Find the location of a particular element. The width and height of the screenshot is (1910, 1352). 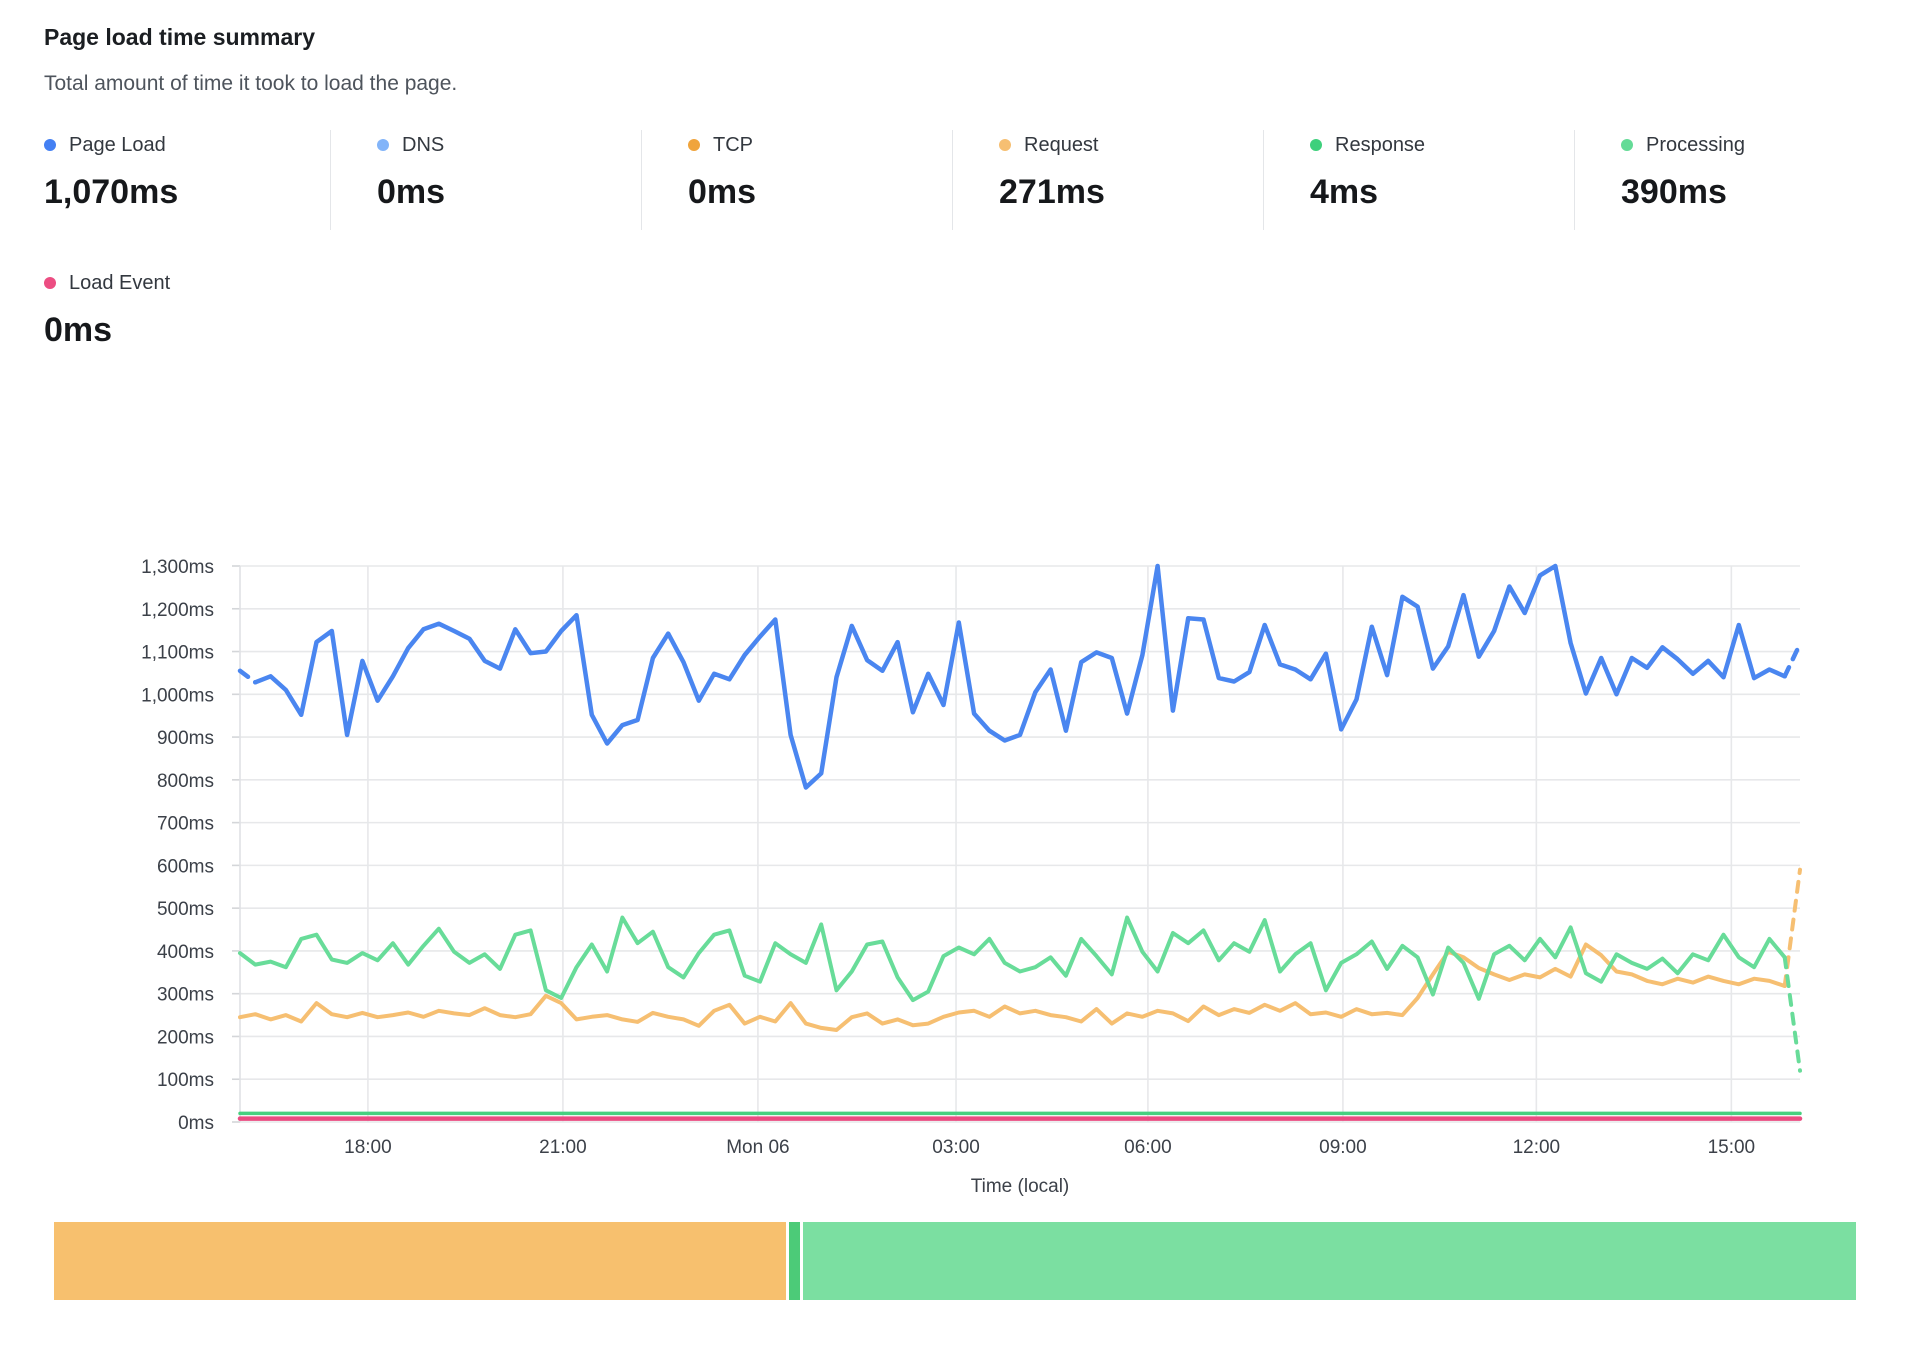

x-tick-label: 18:00 is located at coordinates (368, 1147).